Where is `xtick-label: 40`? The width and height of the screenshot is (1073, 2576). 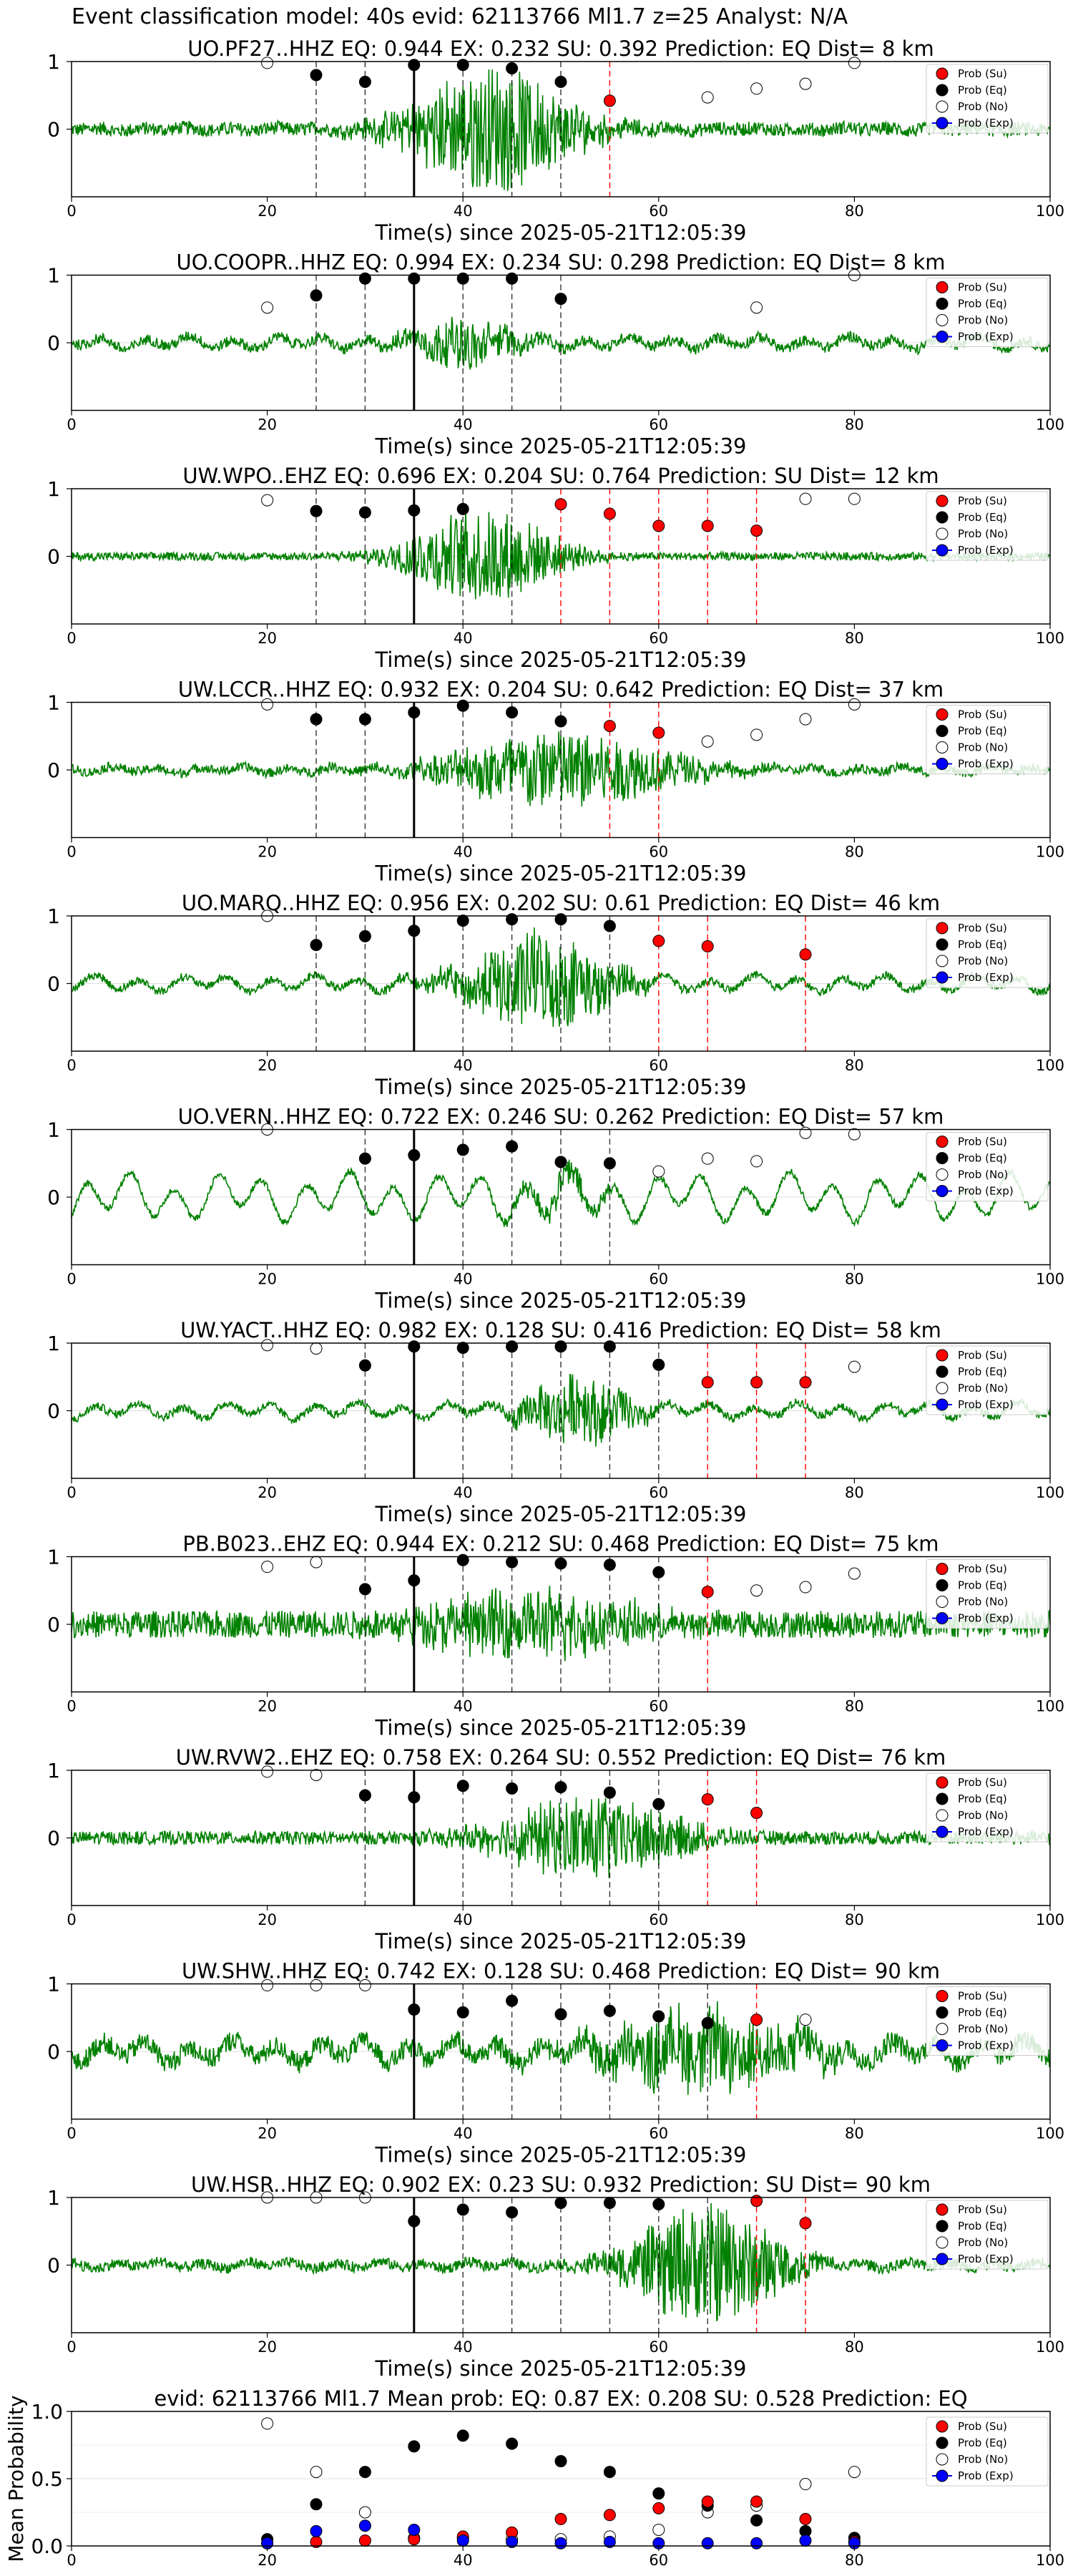 xtick-label: 40 is located at coordinates (463, 211).